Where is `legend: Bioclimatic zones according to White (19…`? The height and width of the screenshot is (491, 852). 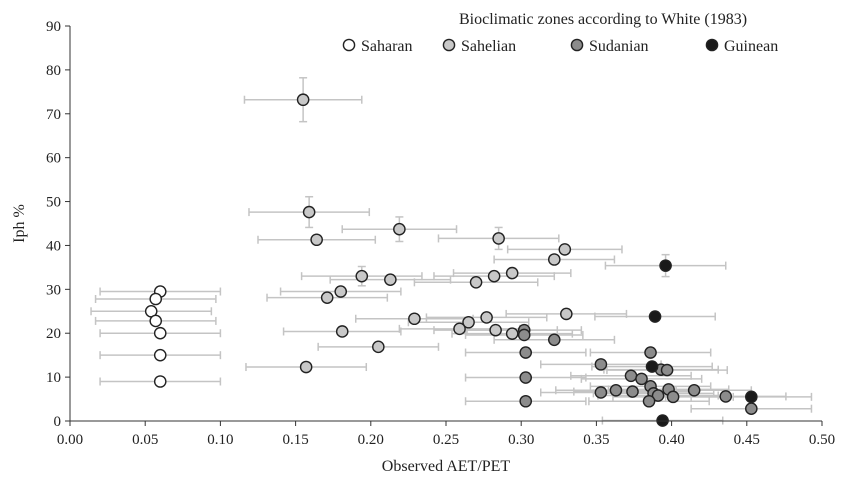 legend: Bioclimatic zones according to White (19… is located at coordinates (560, 33).